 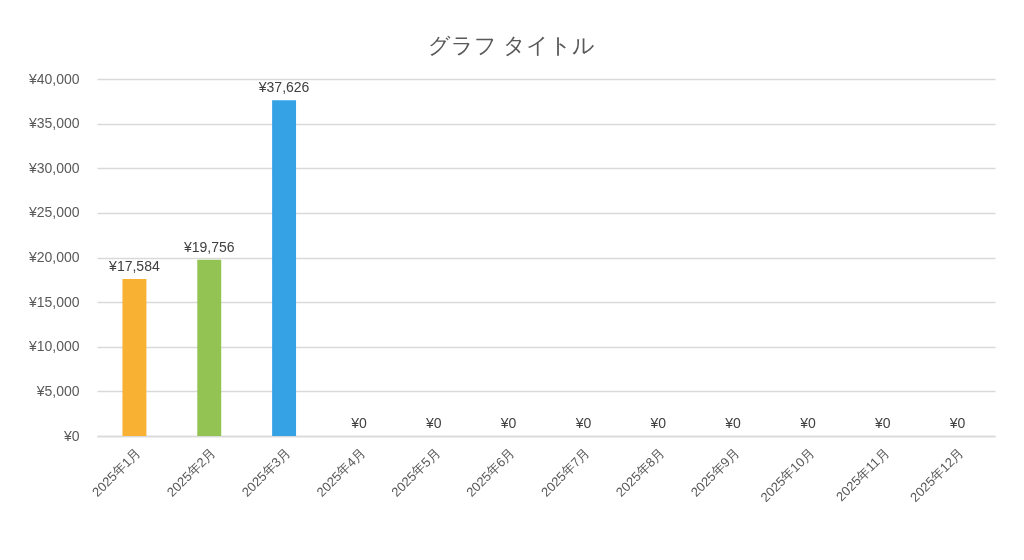 I want to click on data-label: ¥17,584, so click(x=134, y=266).